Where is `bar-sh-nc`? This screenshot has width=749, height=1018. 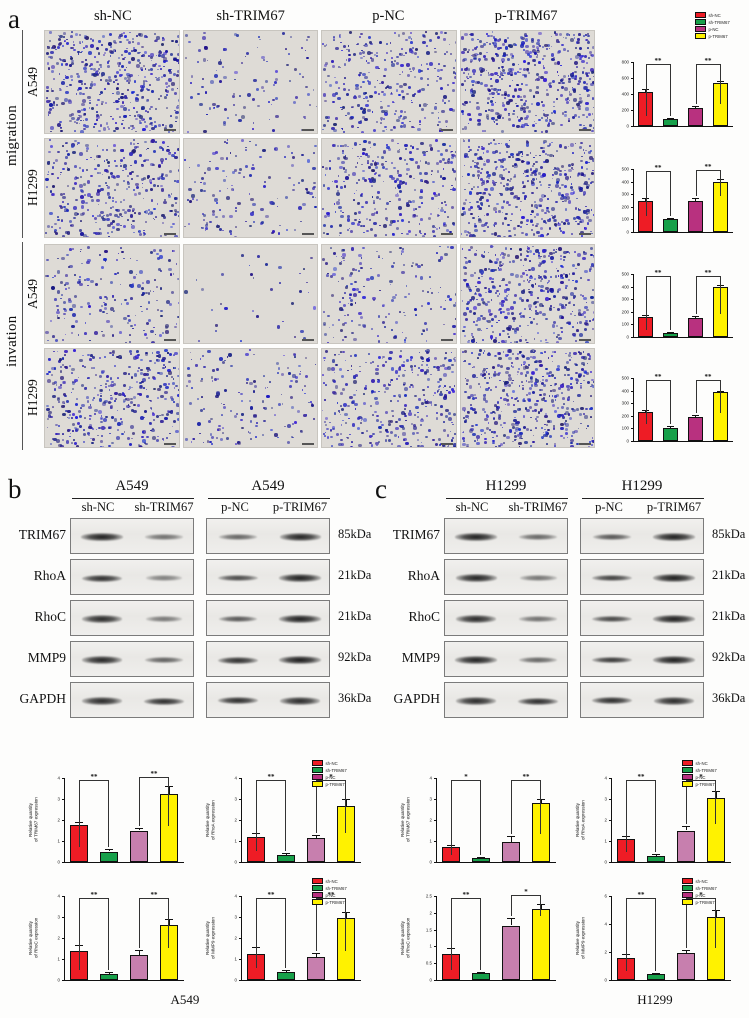 bar-sh-nc is located at coordinates (79, 843).